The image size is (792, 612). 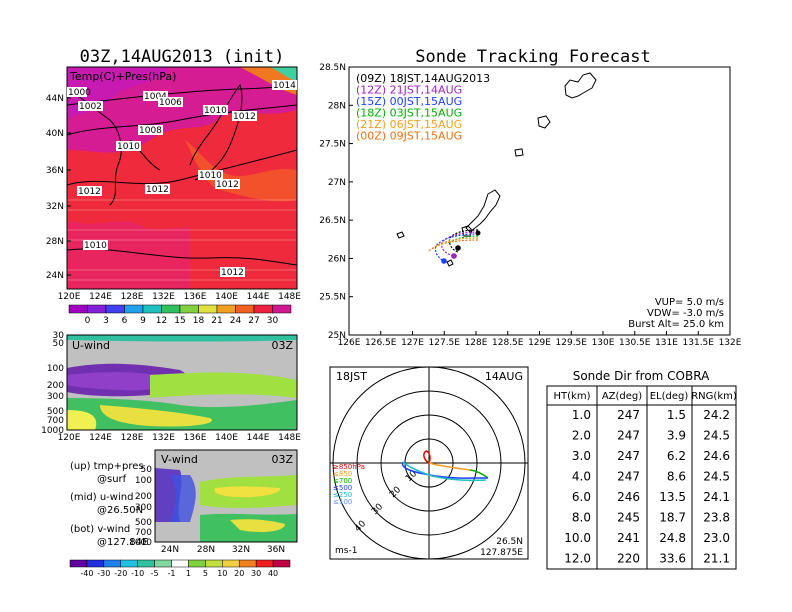 I want to click on table-cell: 2.0, so click(x=581, y=436).